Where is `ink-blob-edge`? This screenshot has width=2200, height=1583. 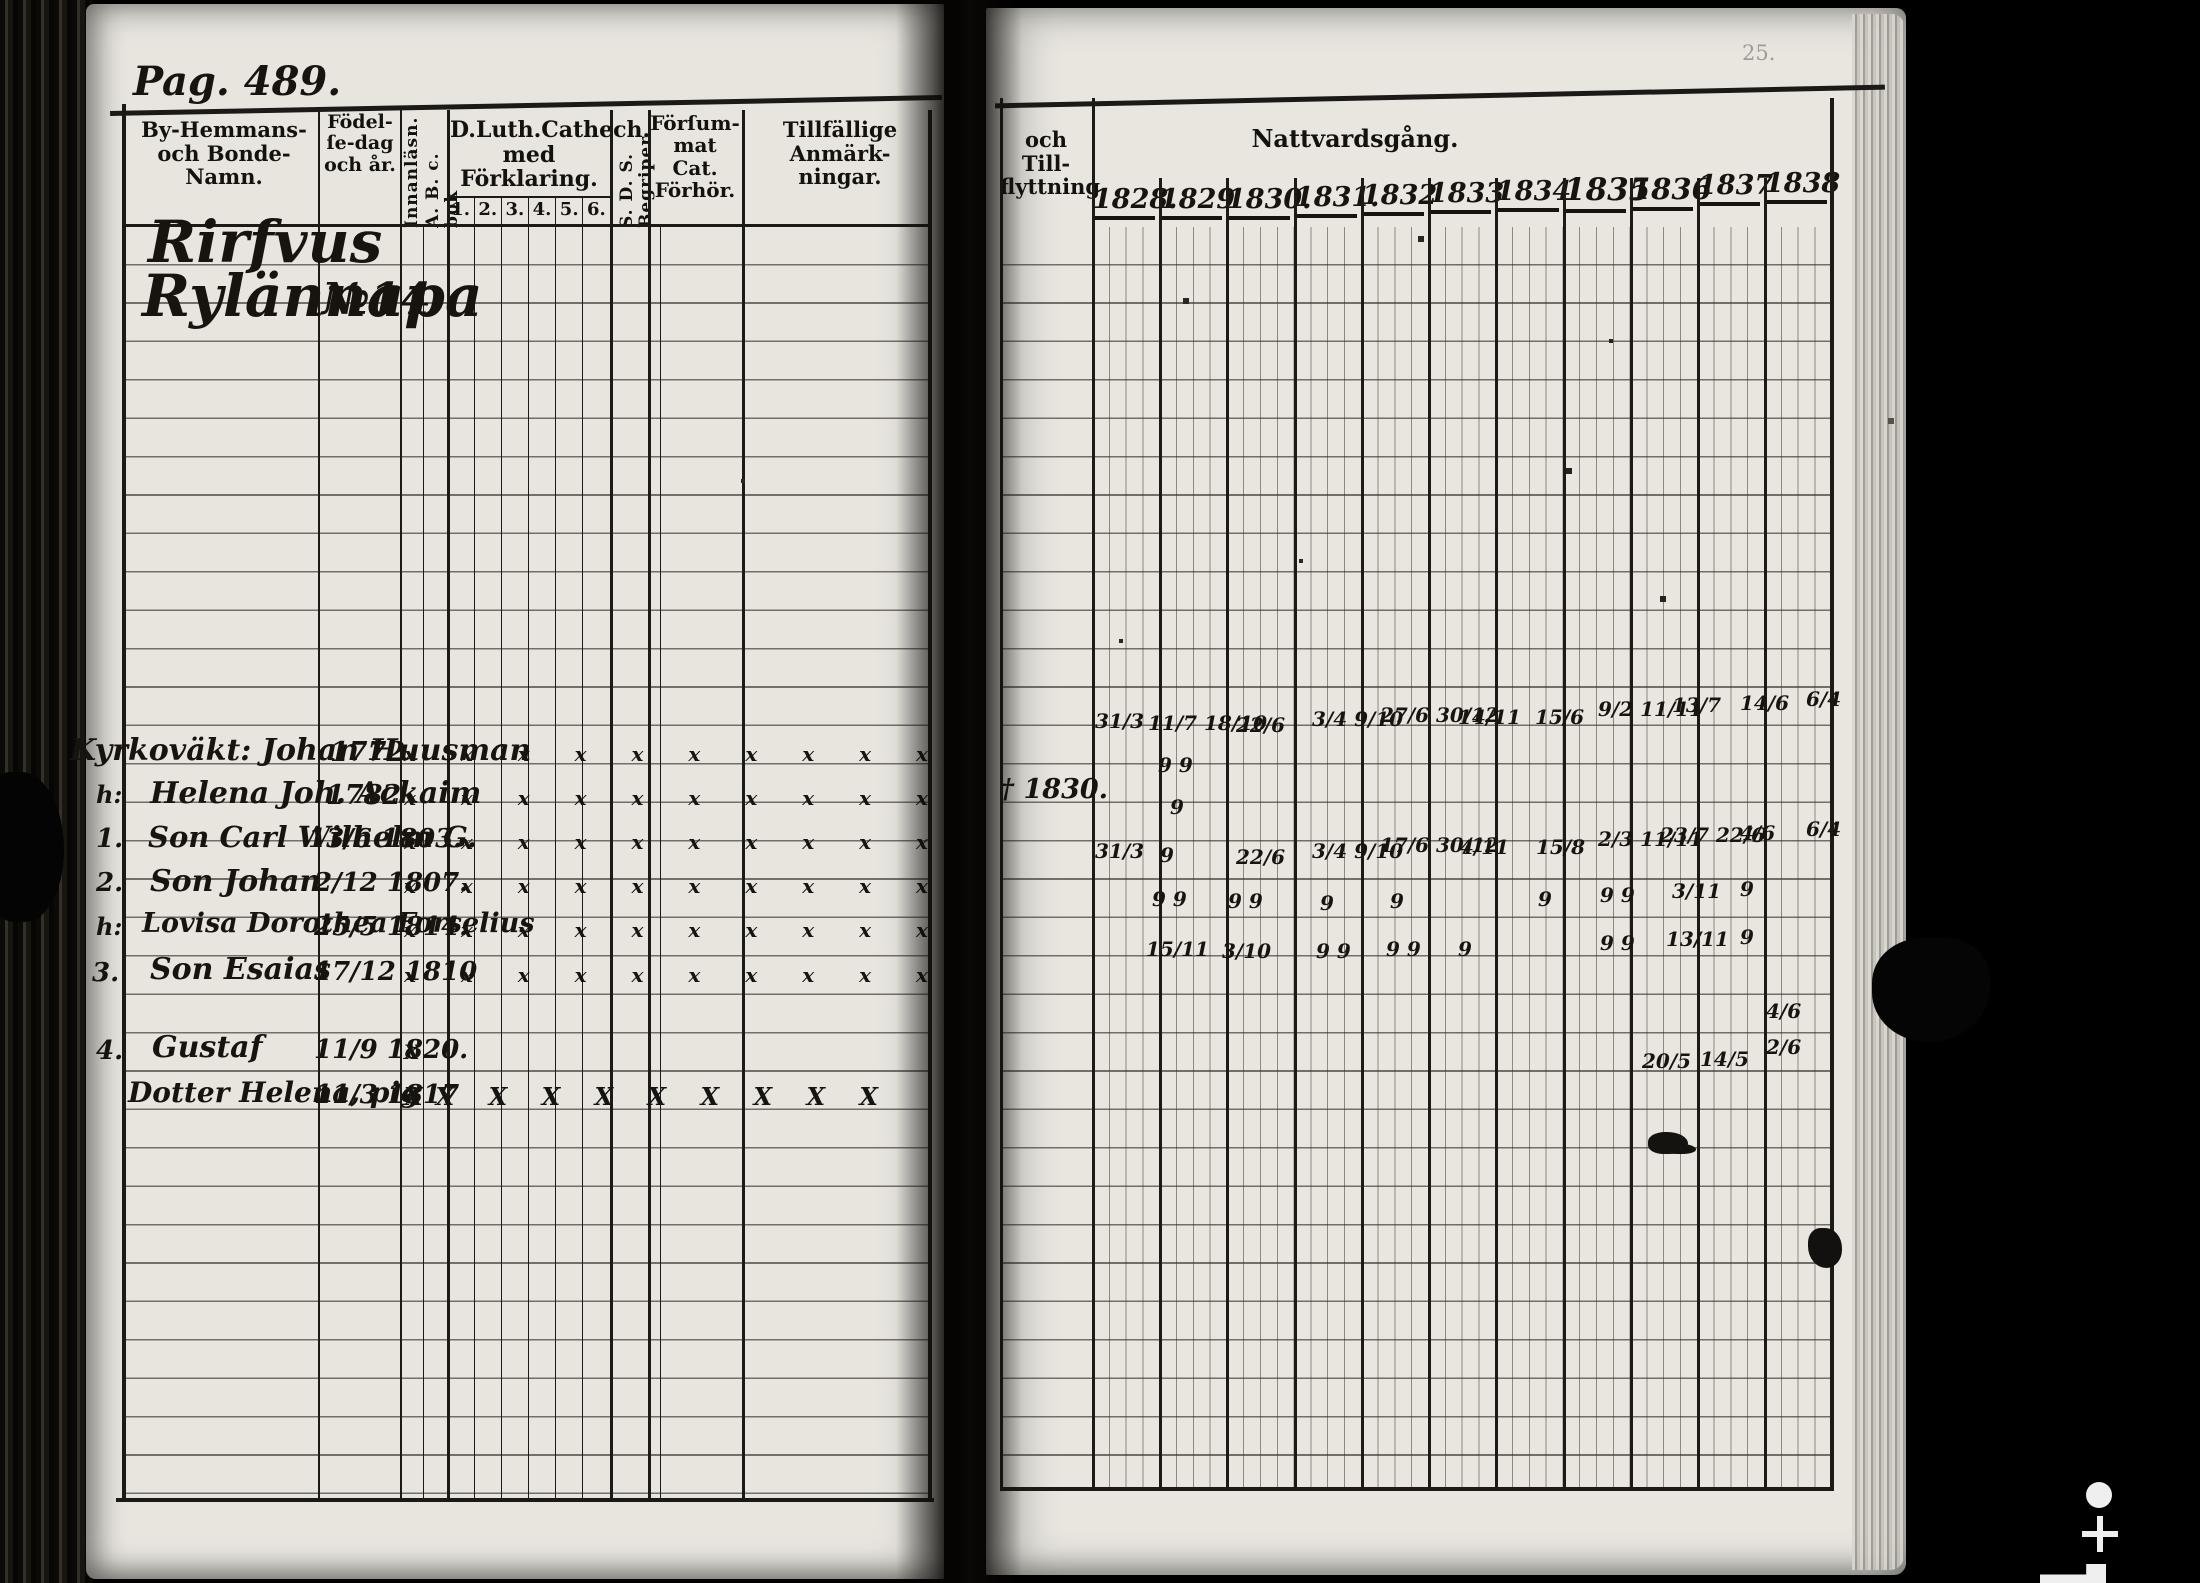 ink-blob-edge is located at coordinates (1825, 1248).